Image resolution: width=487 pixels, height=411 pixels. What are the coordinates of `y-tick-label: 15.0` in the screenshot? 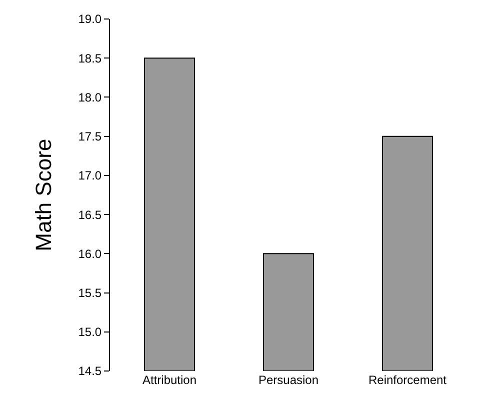 It's located at (90, 332).